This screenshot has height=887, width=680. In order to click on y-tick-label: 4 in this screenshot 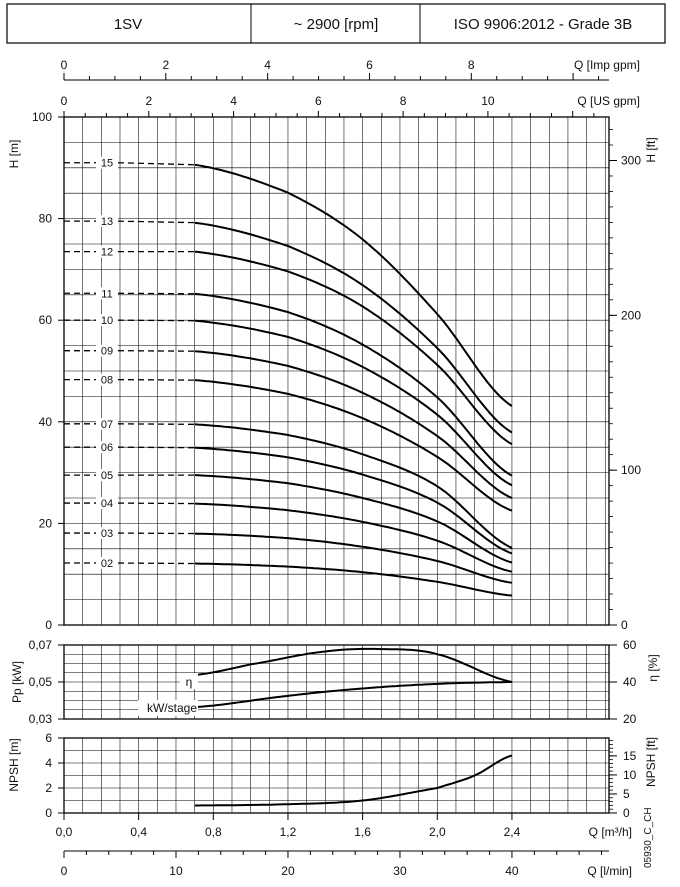, I will do `click(48, 763)`.